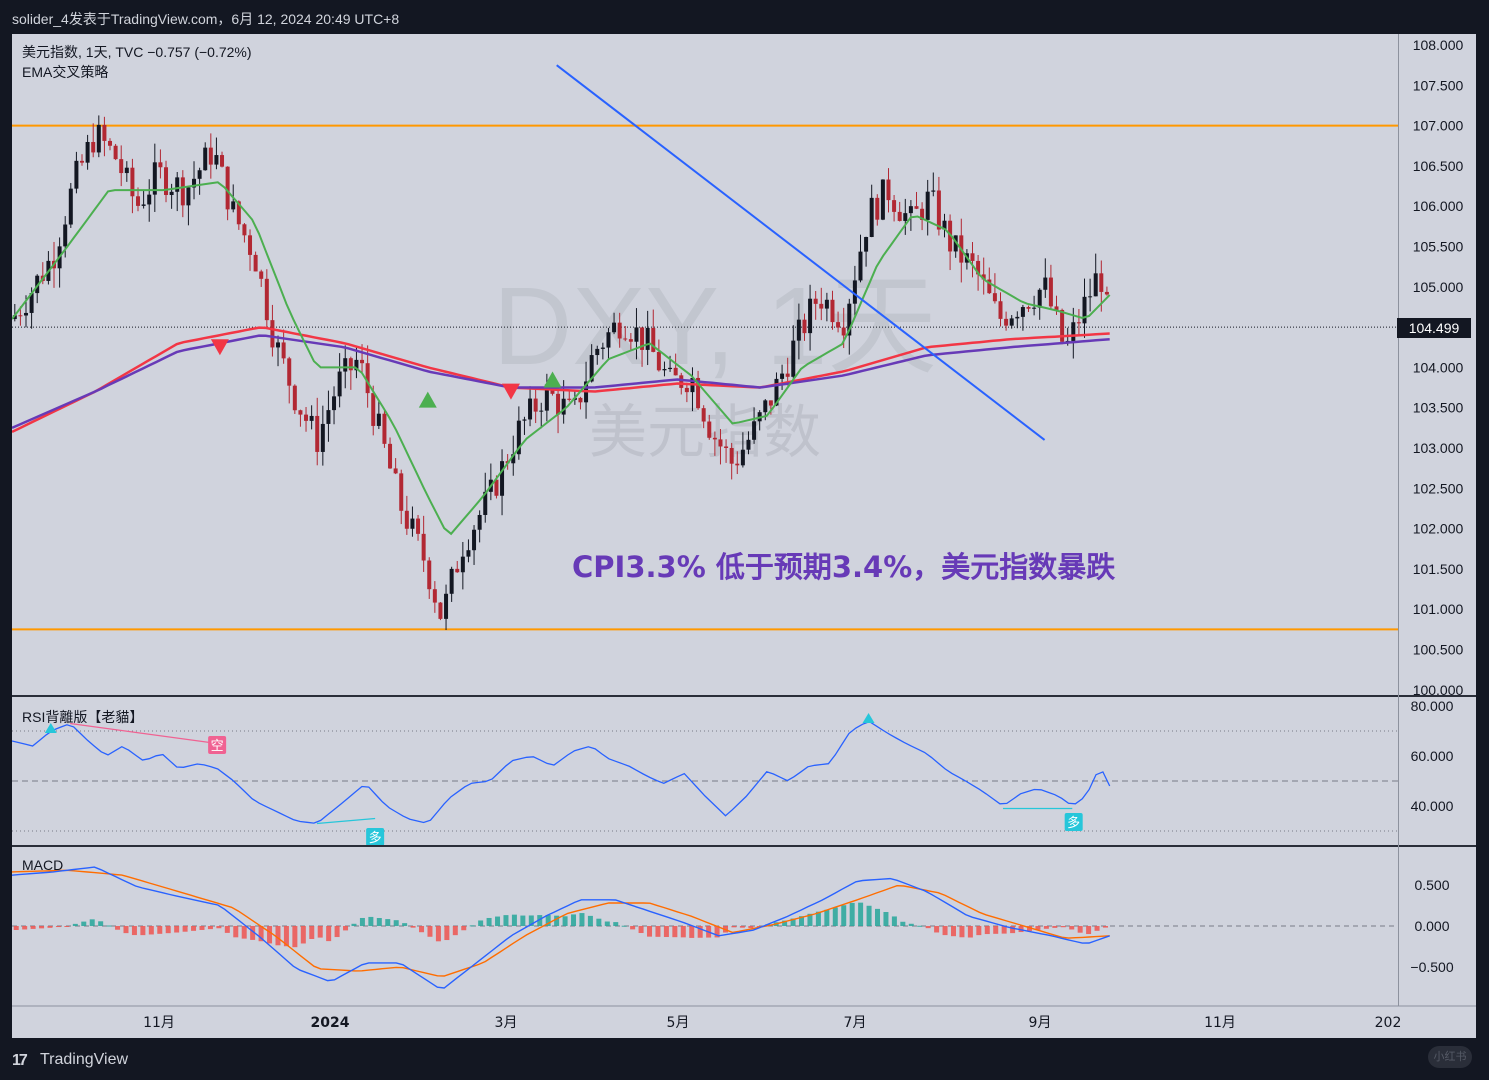  I want to click on bearish-divergence-badge: 空, so click(217, 746).